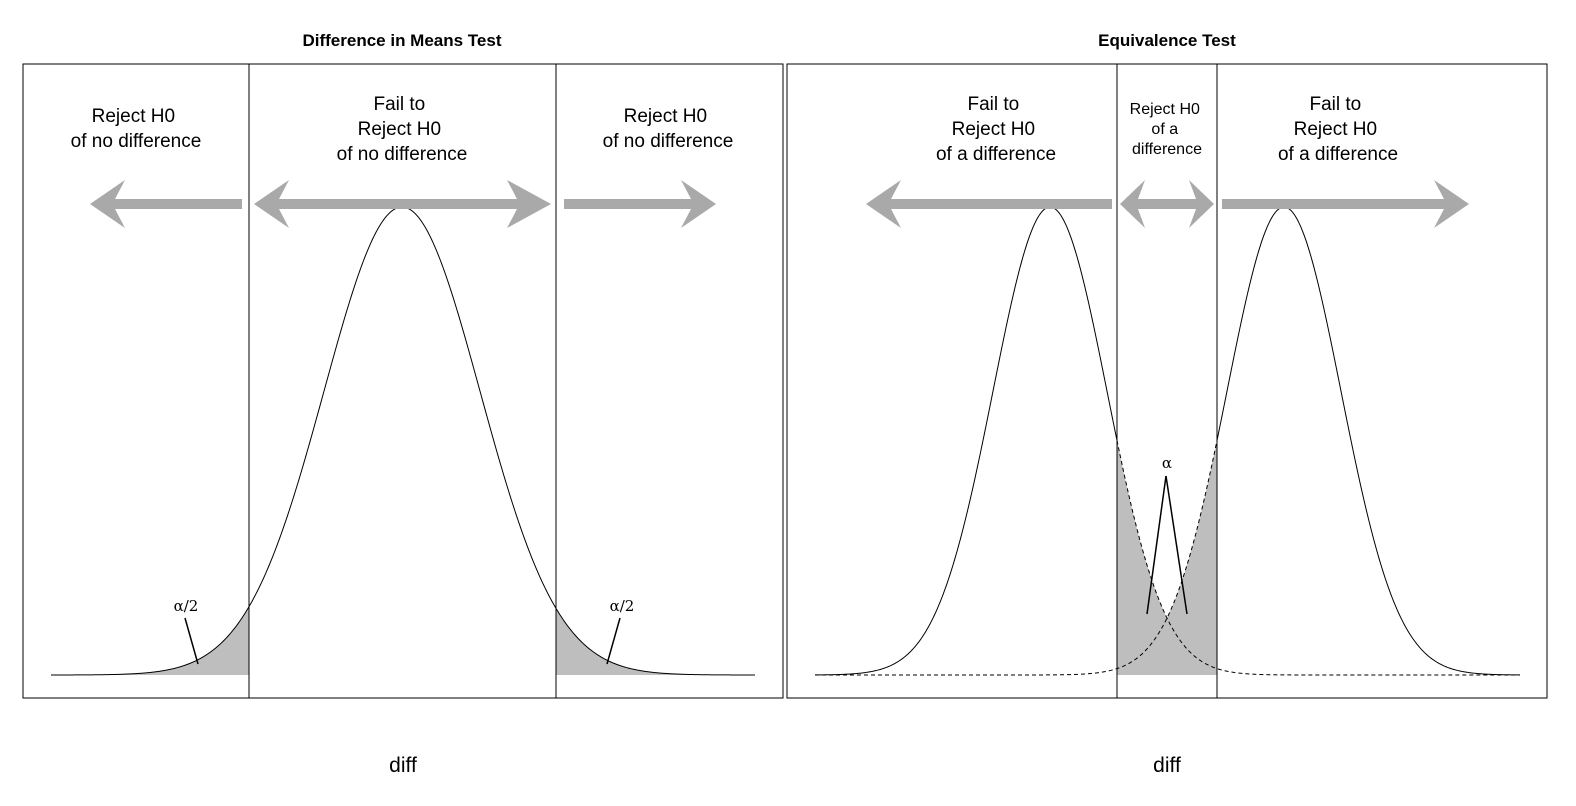 The width and height of the screenshot is (1576, 806). What do you see at coordinates (403, 765) in the screenshot?
I see `left-x-axis-label: diff` at bounding box center [403, 765].